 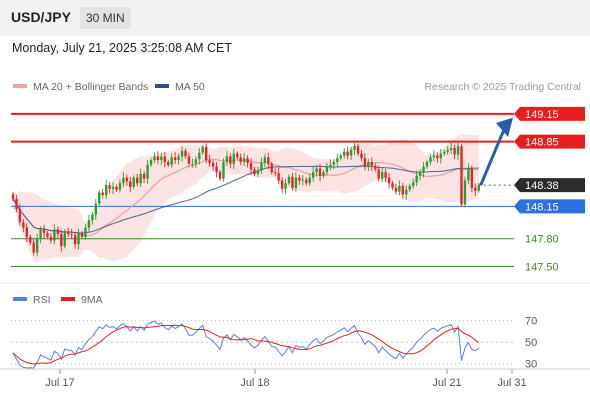 What do you see at coordinates (59, 383) in the screenshot?
I see `x-tick-label: Jul 17` at bounding box center [59, 383].